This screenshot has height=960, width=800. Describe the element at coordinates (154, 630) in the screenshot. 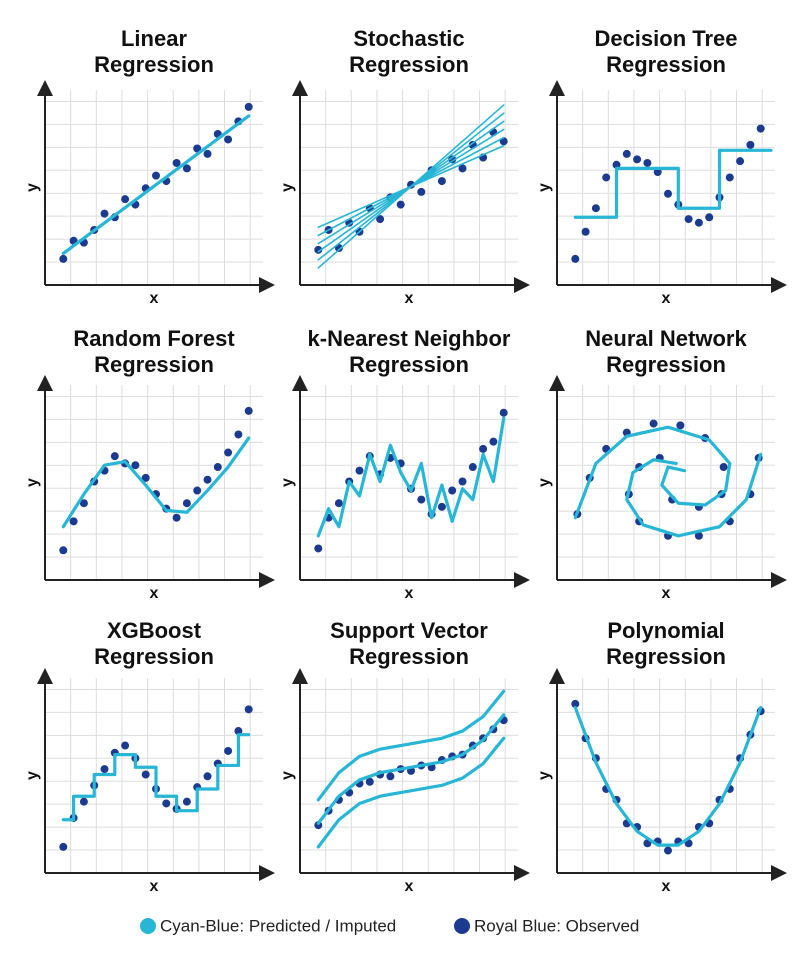

I see `chart-title: XGBoost` at that location.